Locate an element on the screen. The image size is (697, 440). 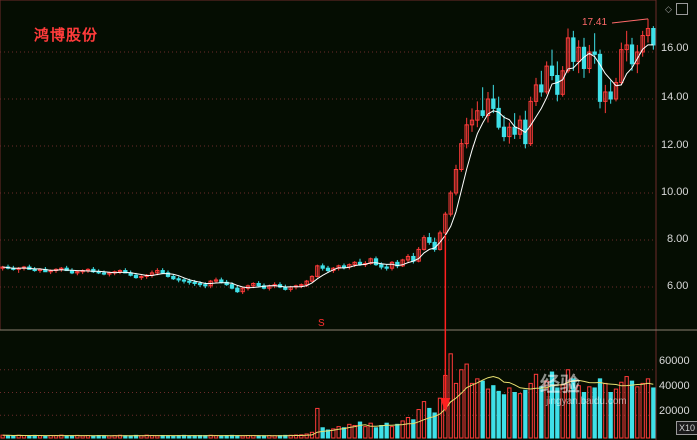
volume-ma-line is located at coordinates (328, 406).